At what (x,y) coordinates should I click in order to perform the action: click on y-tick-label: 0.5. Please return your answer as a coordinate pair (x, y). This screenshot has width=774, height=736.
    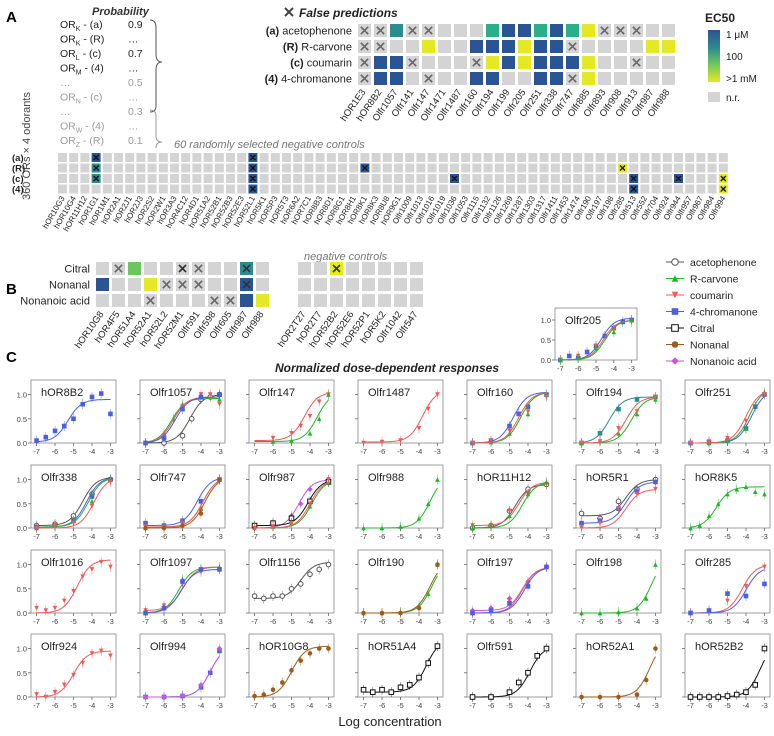
    Looking at the image, I should click on (546, 340).